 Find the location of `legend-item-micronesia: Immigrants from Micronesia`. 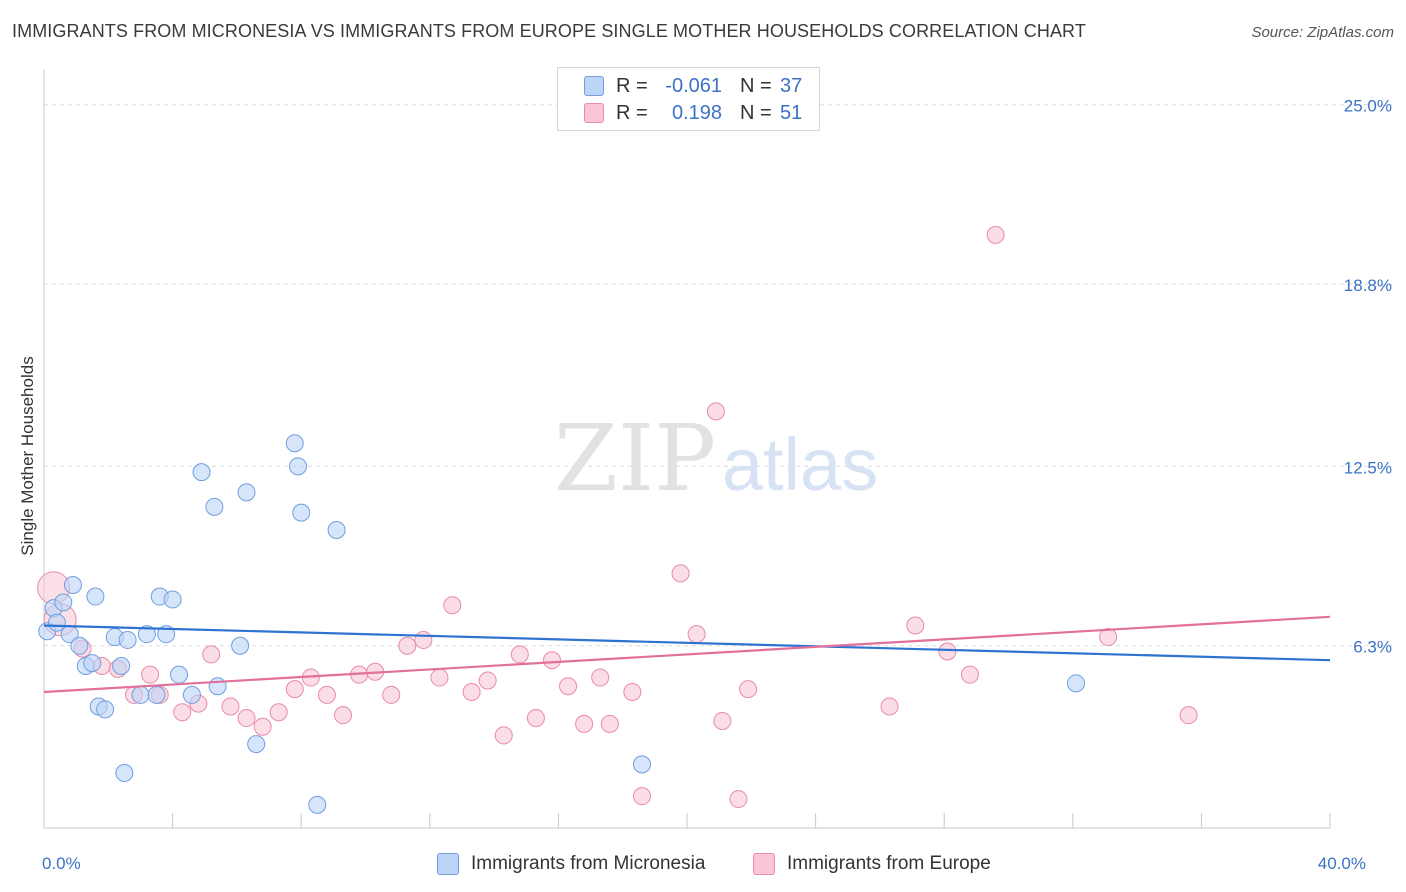

legend-item-micronesia: Immigrants from Micronesia is located at coordinates (571, 864).